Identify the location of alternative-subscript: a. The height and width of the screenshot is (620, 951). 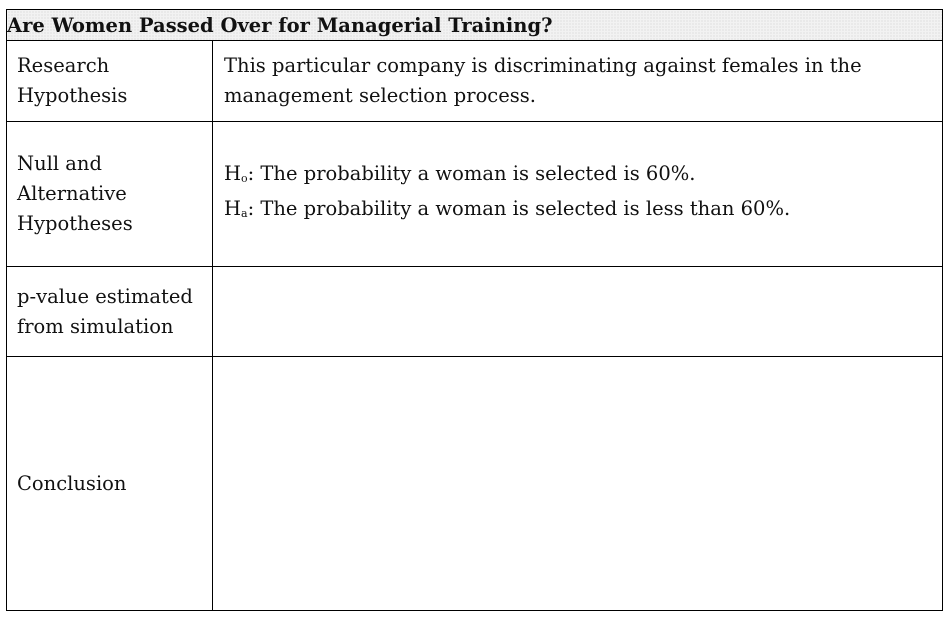
(244, 213).